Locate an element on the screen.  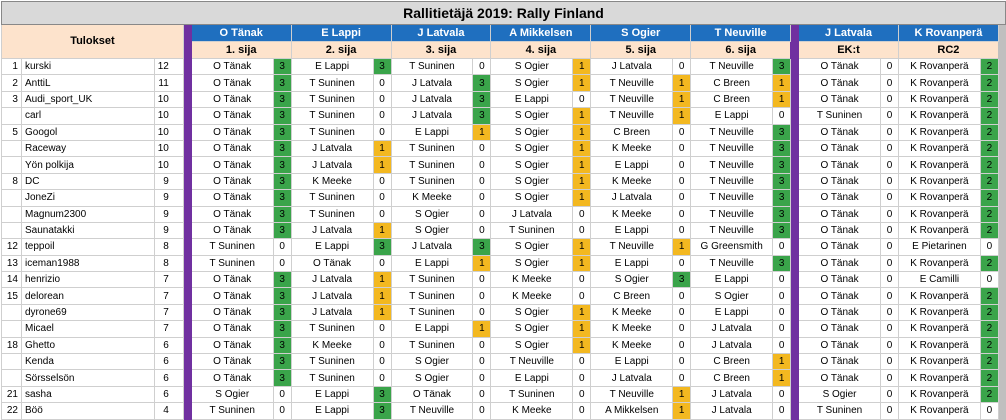
total-points: 10 is located at coordinates (168, 116).